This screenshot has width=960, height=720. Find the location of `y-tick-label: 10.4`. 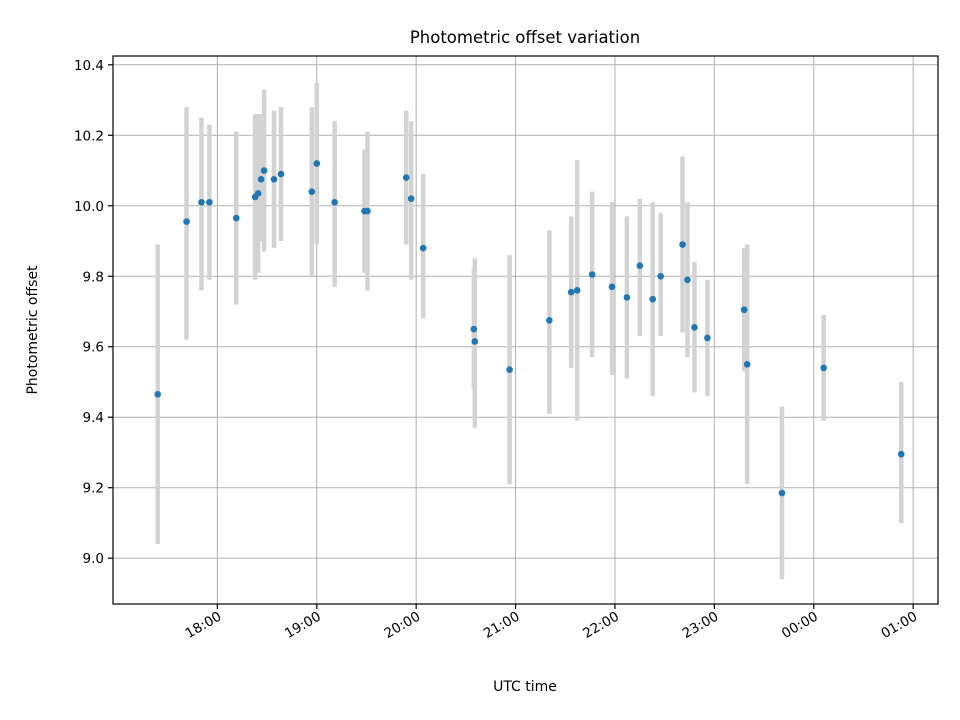

y-tick-label: 10.4 is located at coordinates (89, 66).